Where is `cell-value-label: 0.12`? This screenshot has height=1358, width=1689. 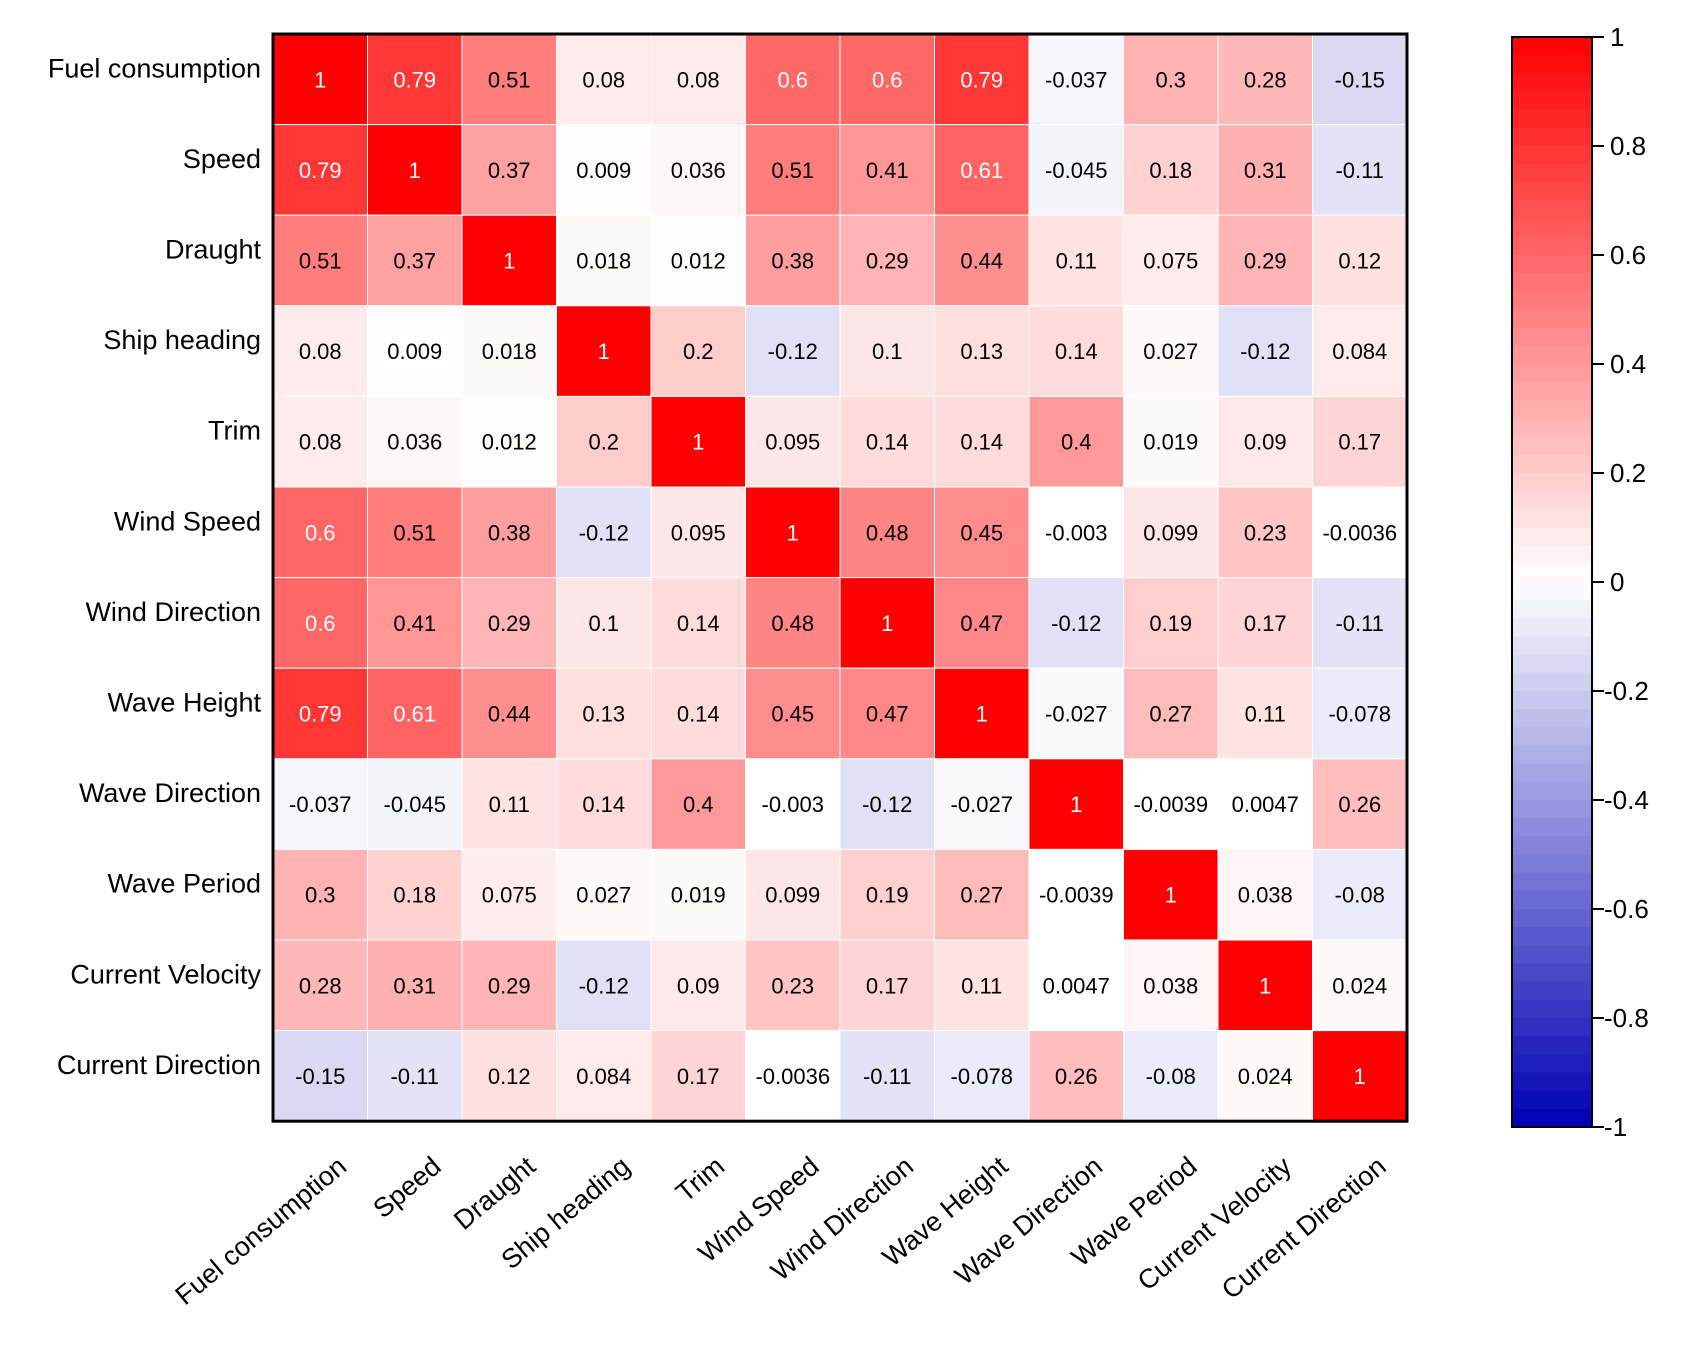 cell-value-label: 0.12 is located at coordinates (509, 1076).